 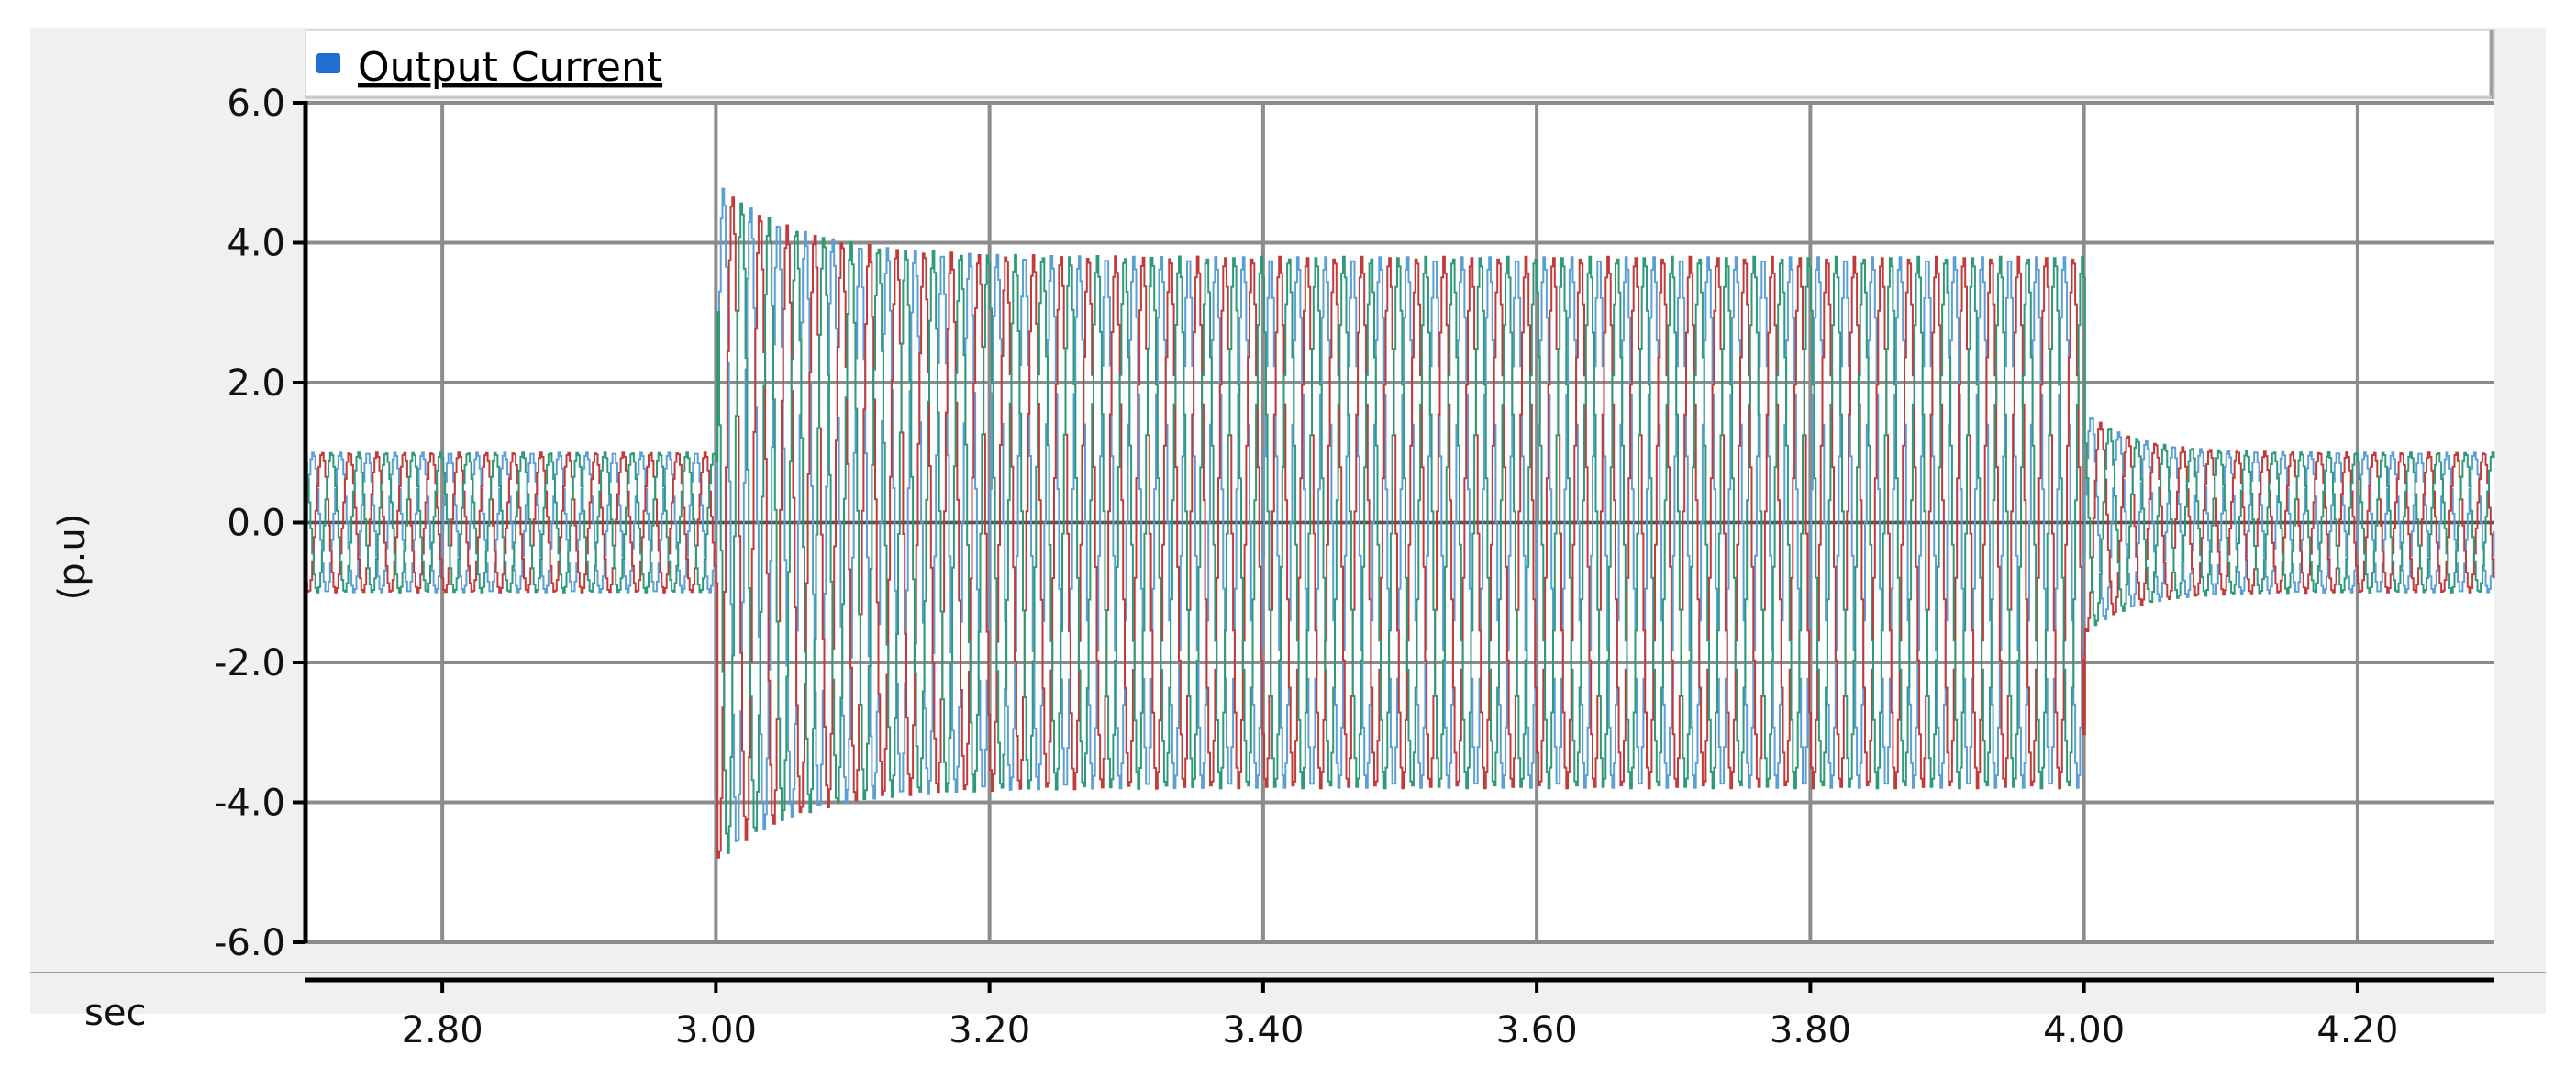 What do you see at coordinates (442, 1030) in the screenshot?
I see `x-tick-label: 2.80` at bounding box center [442, 1030].